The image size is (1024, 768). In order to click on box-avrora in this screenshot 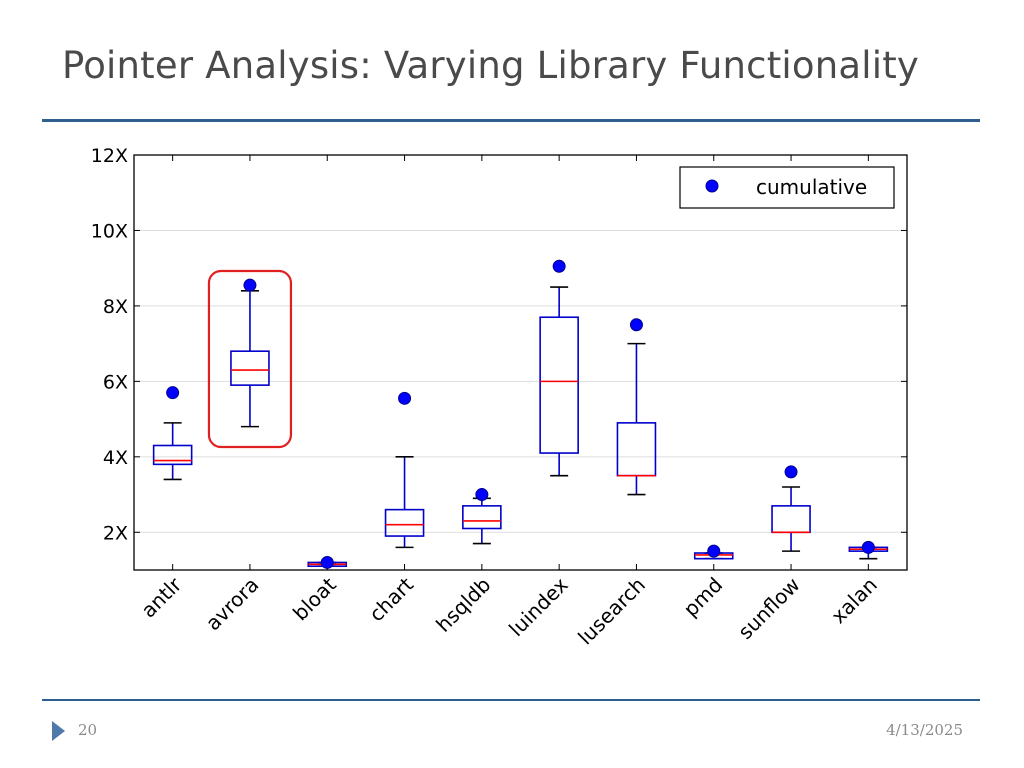, I will do `click(250, 359)`.